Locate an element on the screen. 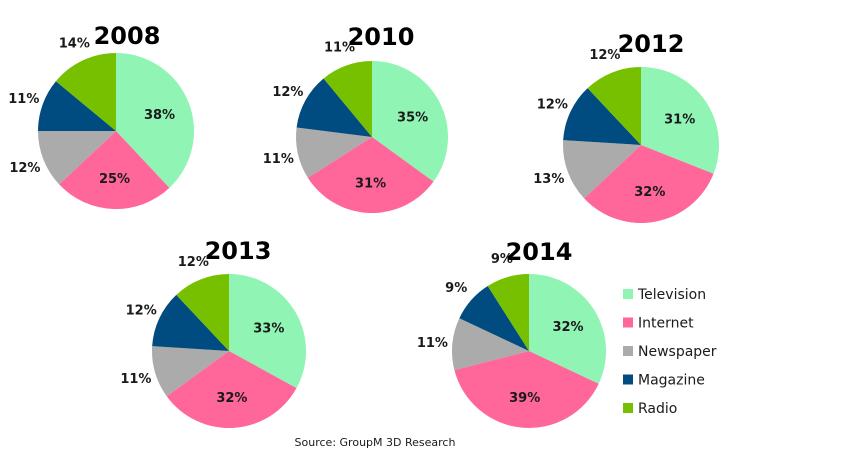 The width and height of the screenshot is (856, 459). slice-2014-television is located at coordinates (568, 329).